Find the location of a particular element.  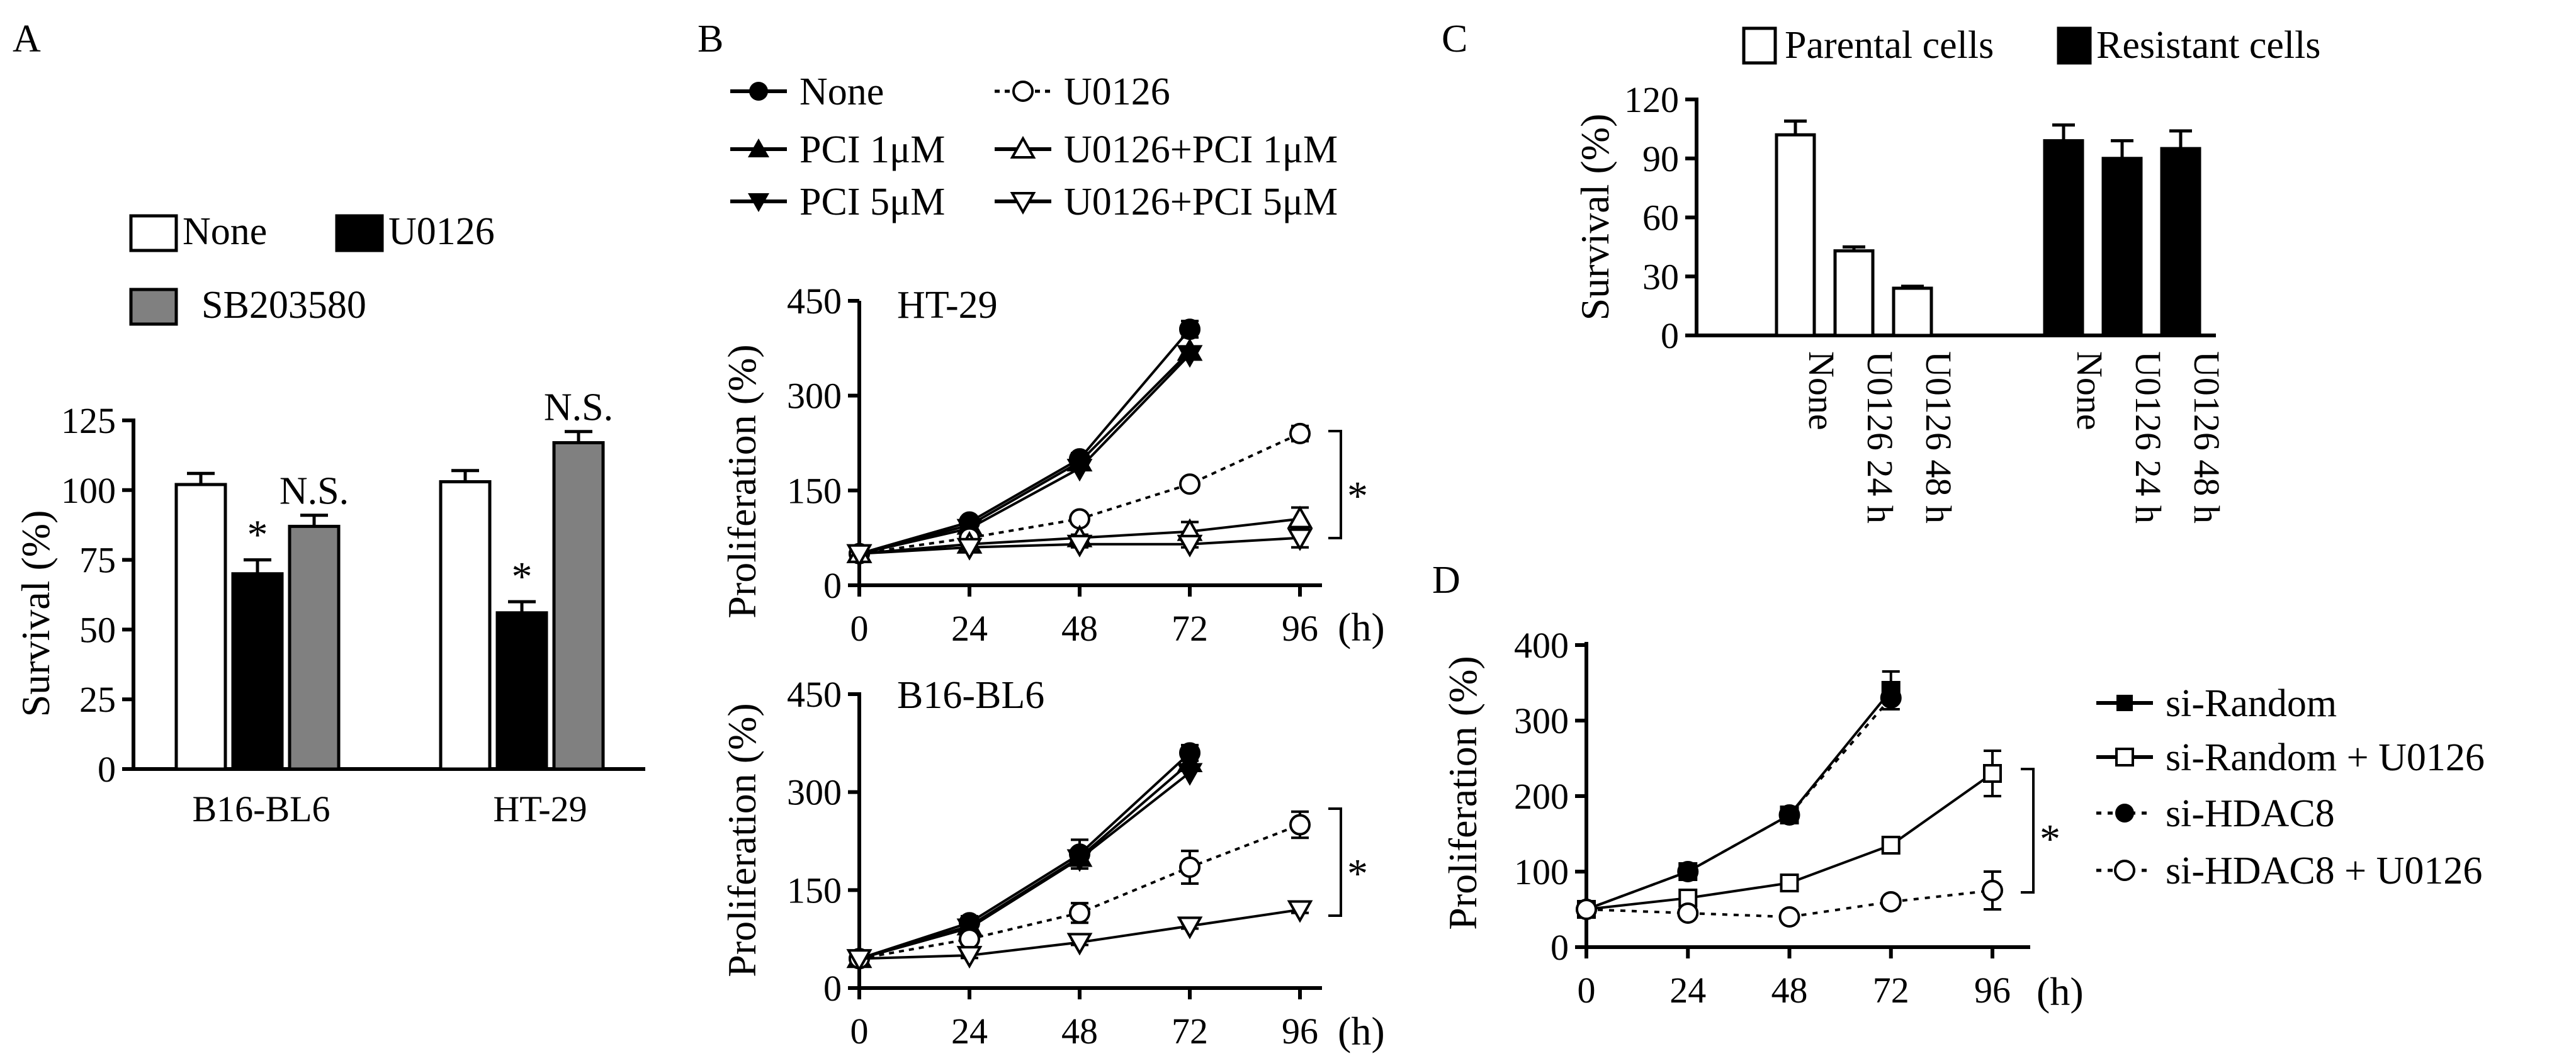

panel-d-series-line-si-hdac8 is located at coordinates (1739, 804).